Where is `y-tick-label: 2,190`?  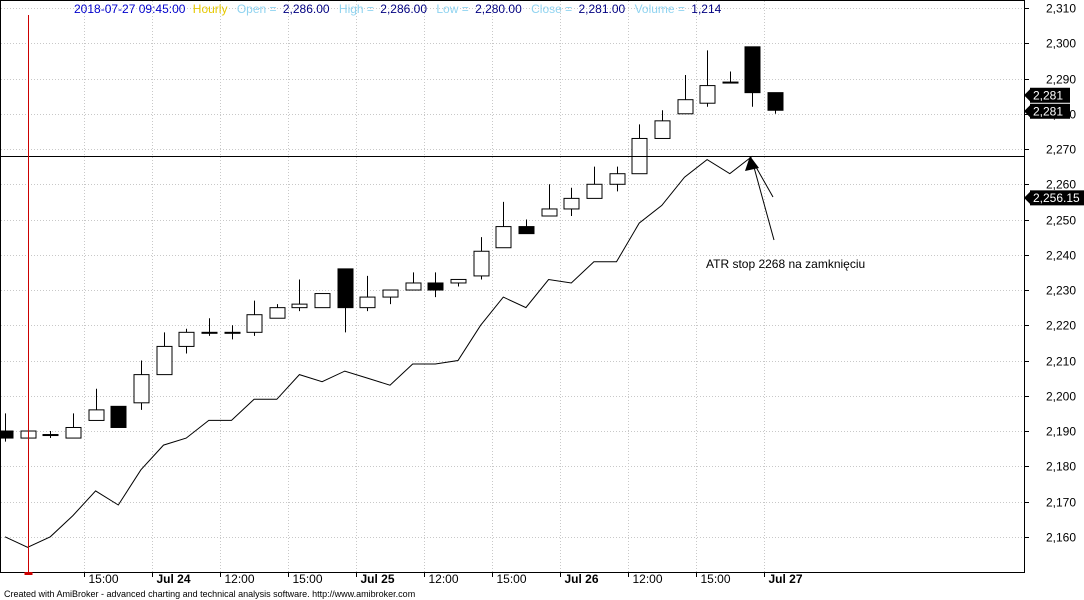
y-tick-label: 2,190 is located at coordinates (1061, 432).